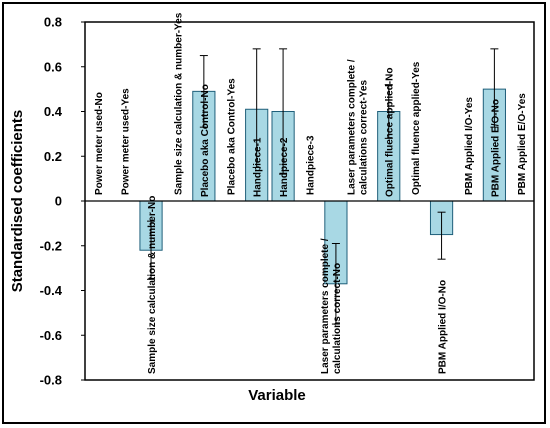 The width and height of the screenshot is (550, 428). I want to click on category-label-group: PBM Applied E/O-Yes, so click(522, 144).